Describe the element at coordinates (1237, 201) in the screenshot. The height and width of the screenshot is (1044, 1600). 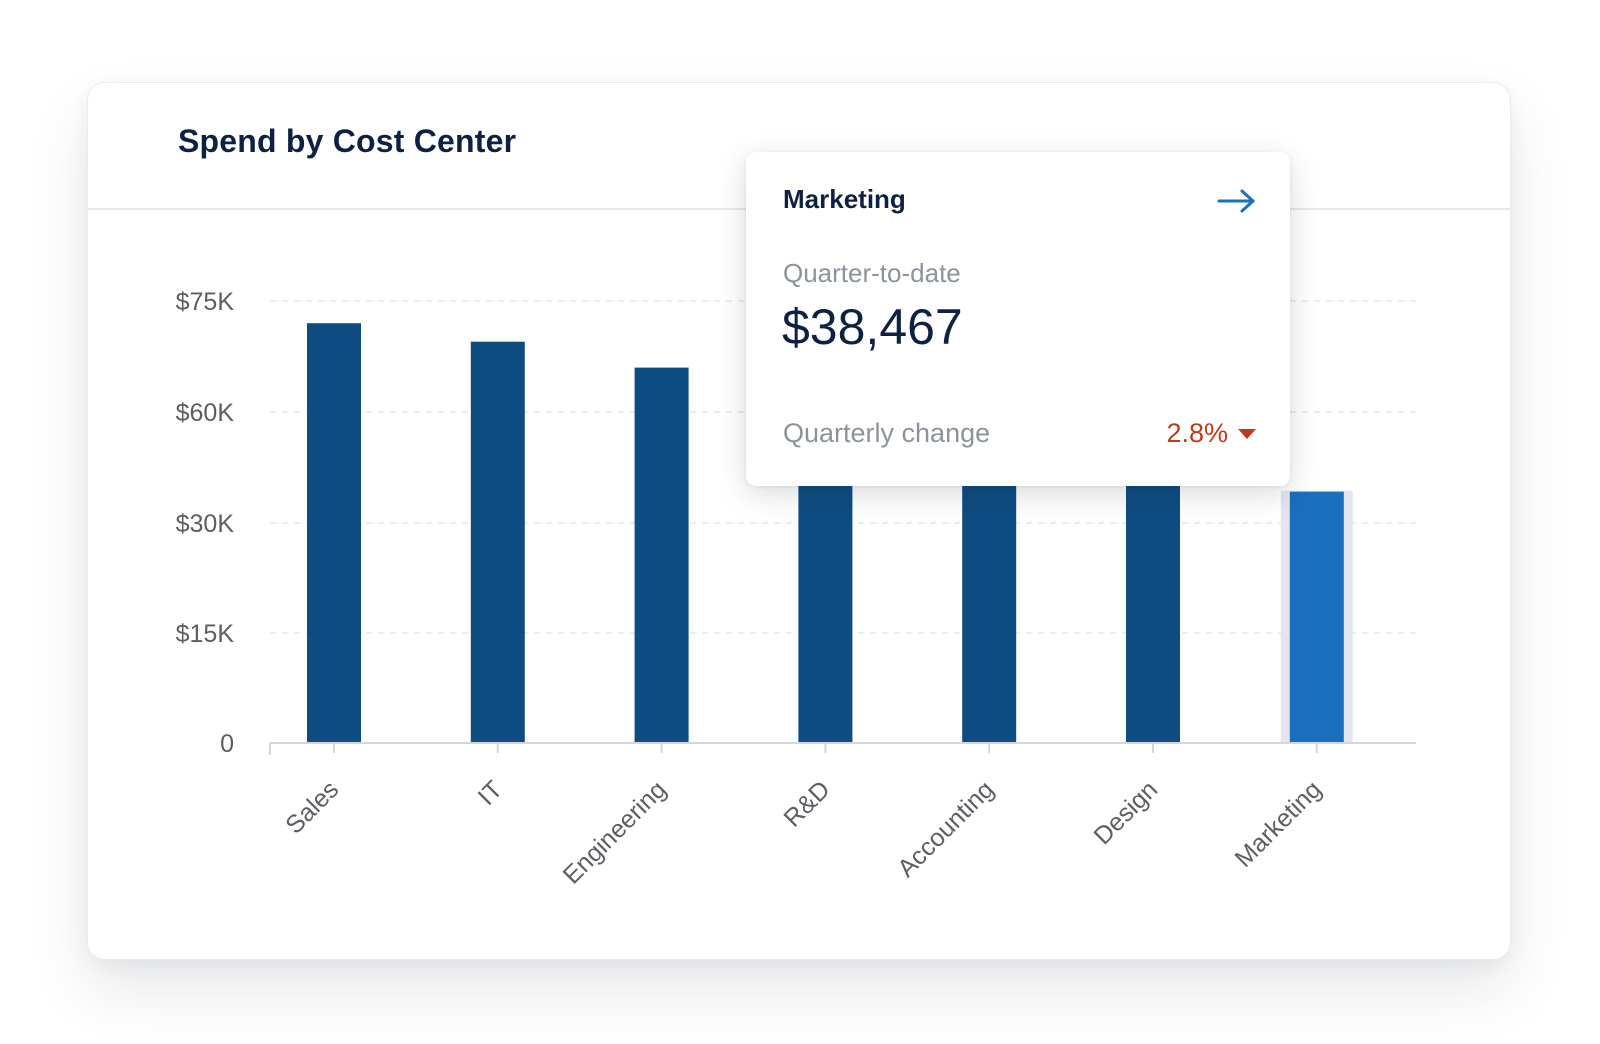
I see `arrow-right-icon` at that location.